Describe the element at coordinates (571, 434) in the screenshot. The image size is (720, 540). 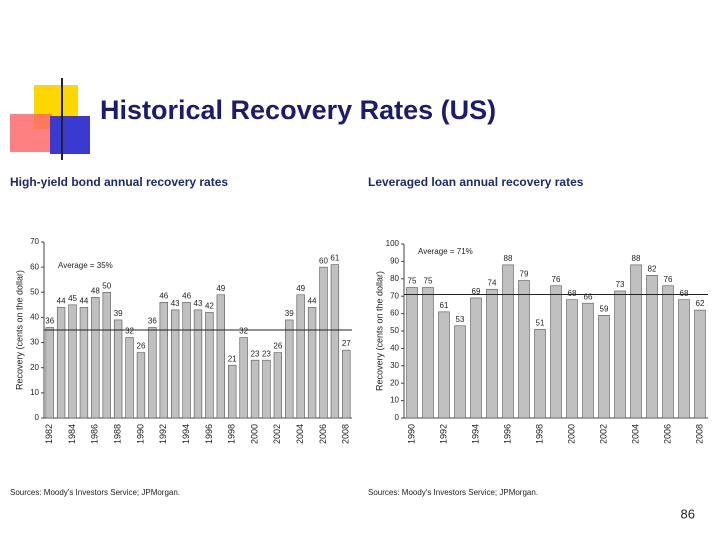
I see `x-tick-label: 2000` at that location.